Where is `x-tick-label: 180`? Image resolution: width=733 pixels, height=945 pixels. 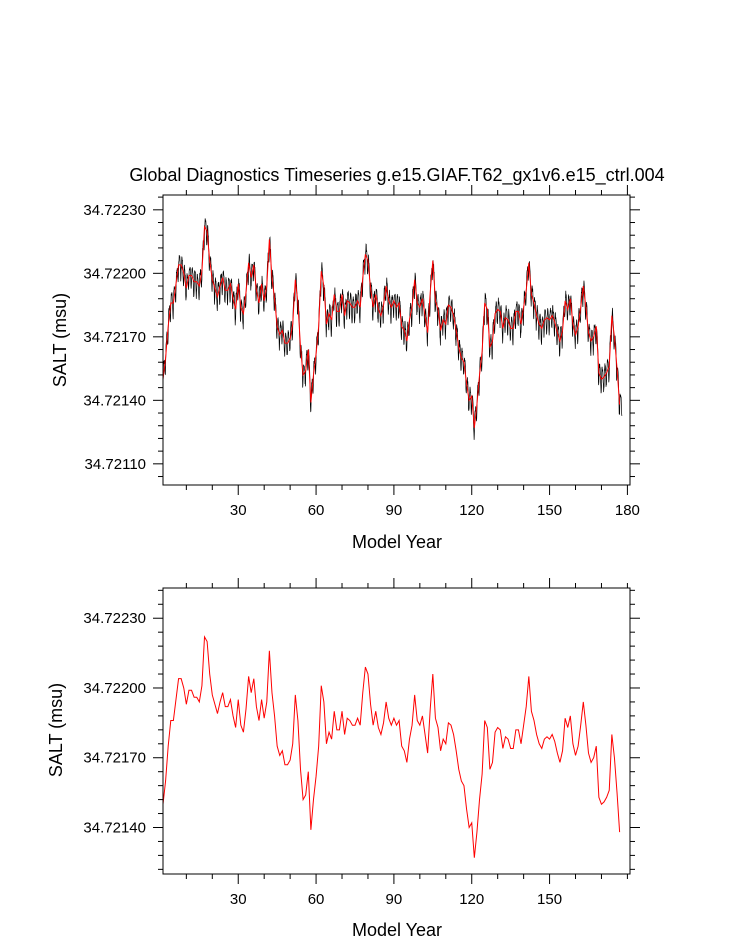 x-tick-label: 180 is located at coordinates (627, 510).